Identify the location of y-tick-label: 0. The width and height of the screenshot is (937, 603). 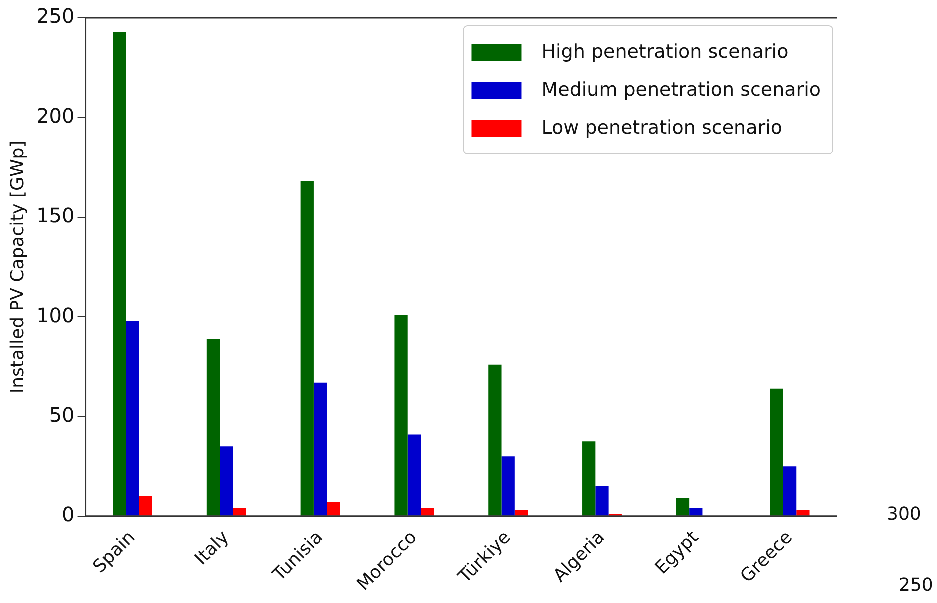
(68, 514).